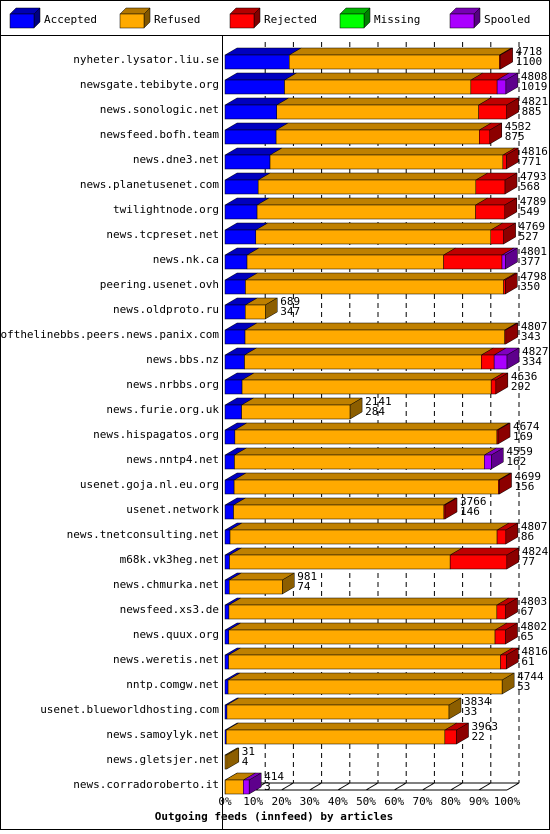 This screenshot has width=550, height=834. What do you see at coordinates (394, 801) in the screenshot?
I see `x-tick-label: 60%` at bounding box center [394, 801].